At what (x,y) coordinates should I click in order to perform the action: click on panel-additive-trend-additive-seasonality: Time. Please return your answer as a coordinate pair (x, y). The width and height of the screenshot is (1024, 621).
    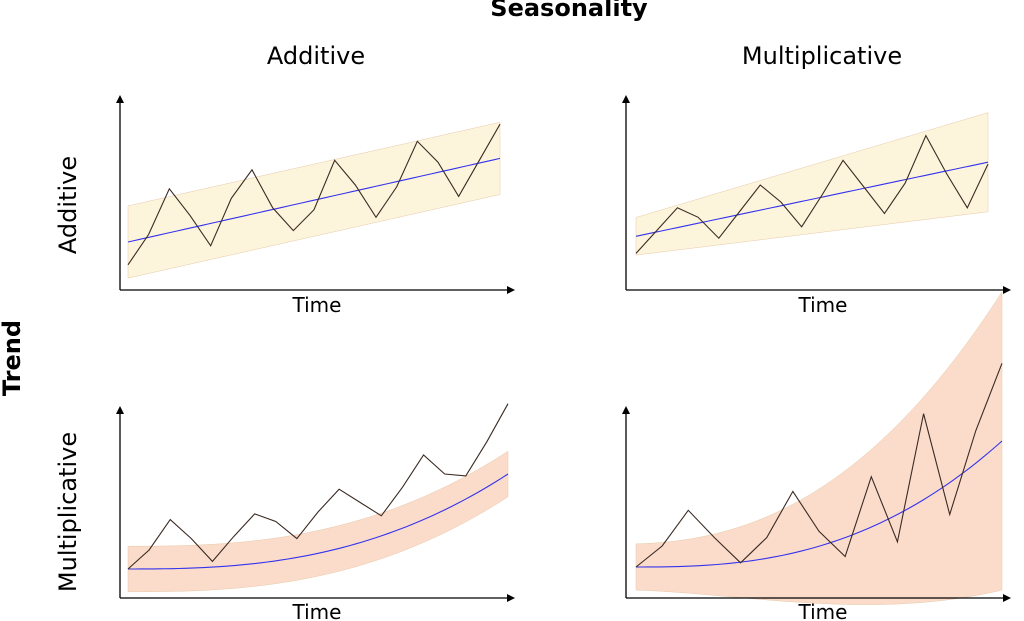
    Looking at the image, I should click on (315, 206).